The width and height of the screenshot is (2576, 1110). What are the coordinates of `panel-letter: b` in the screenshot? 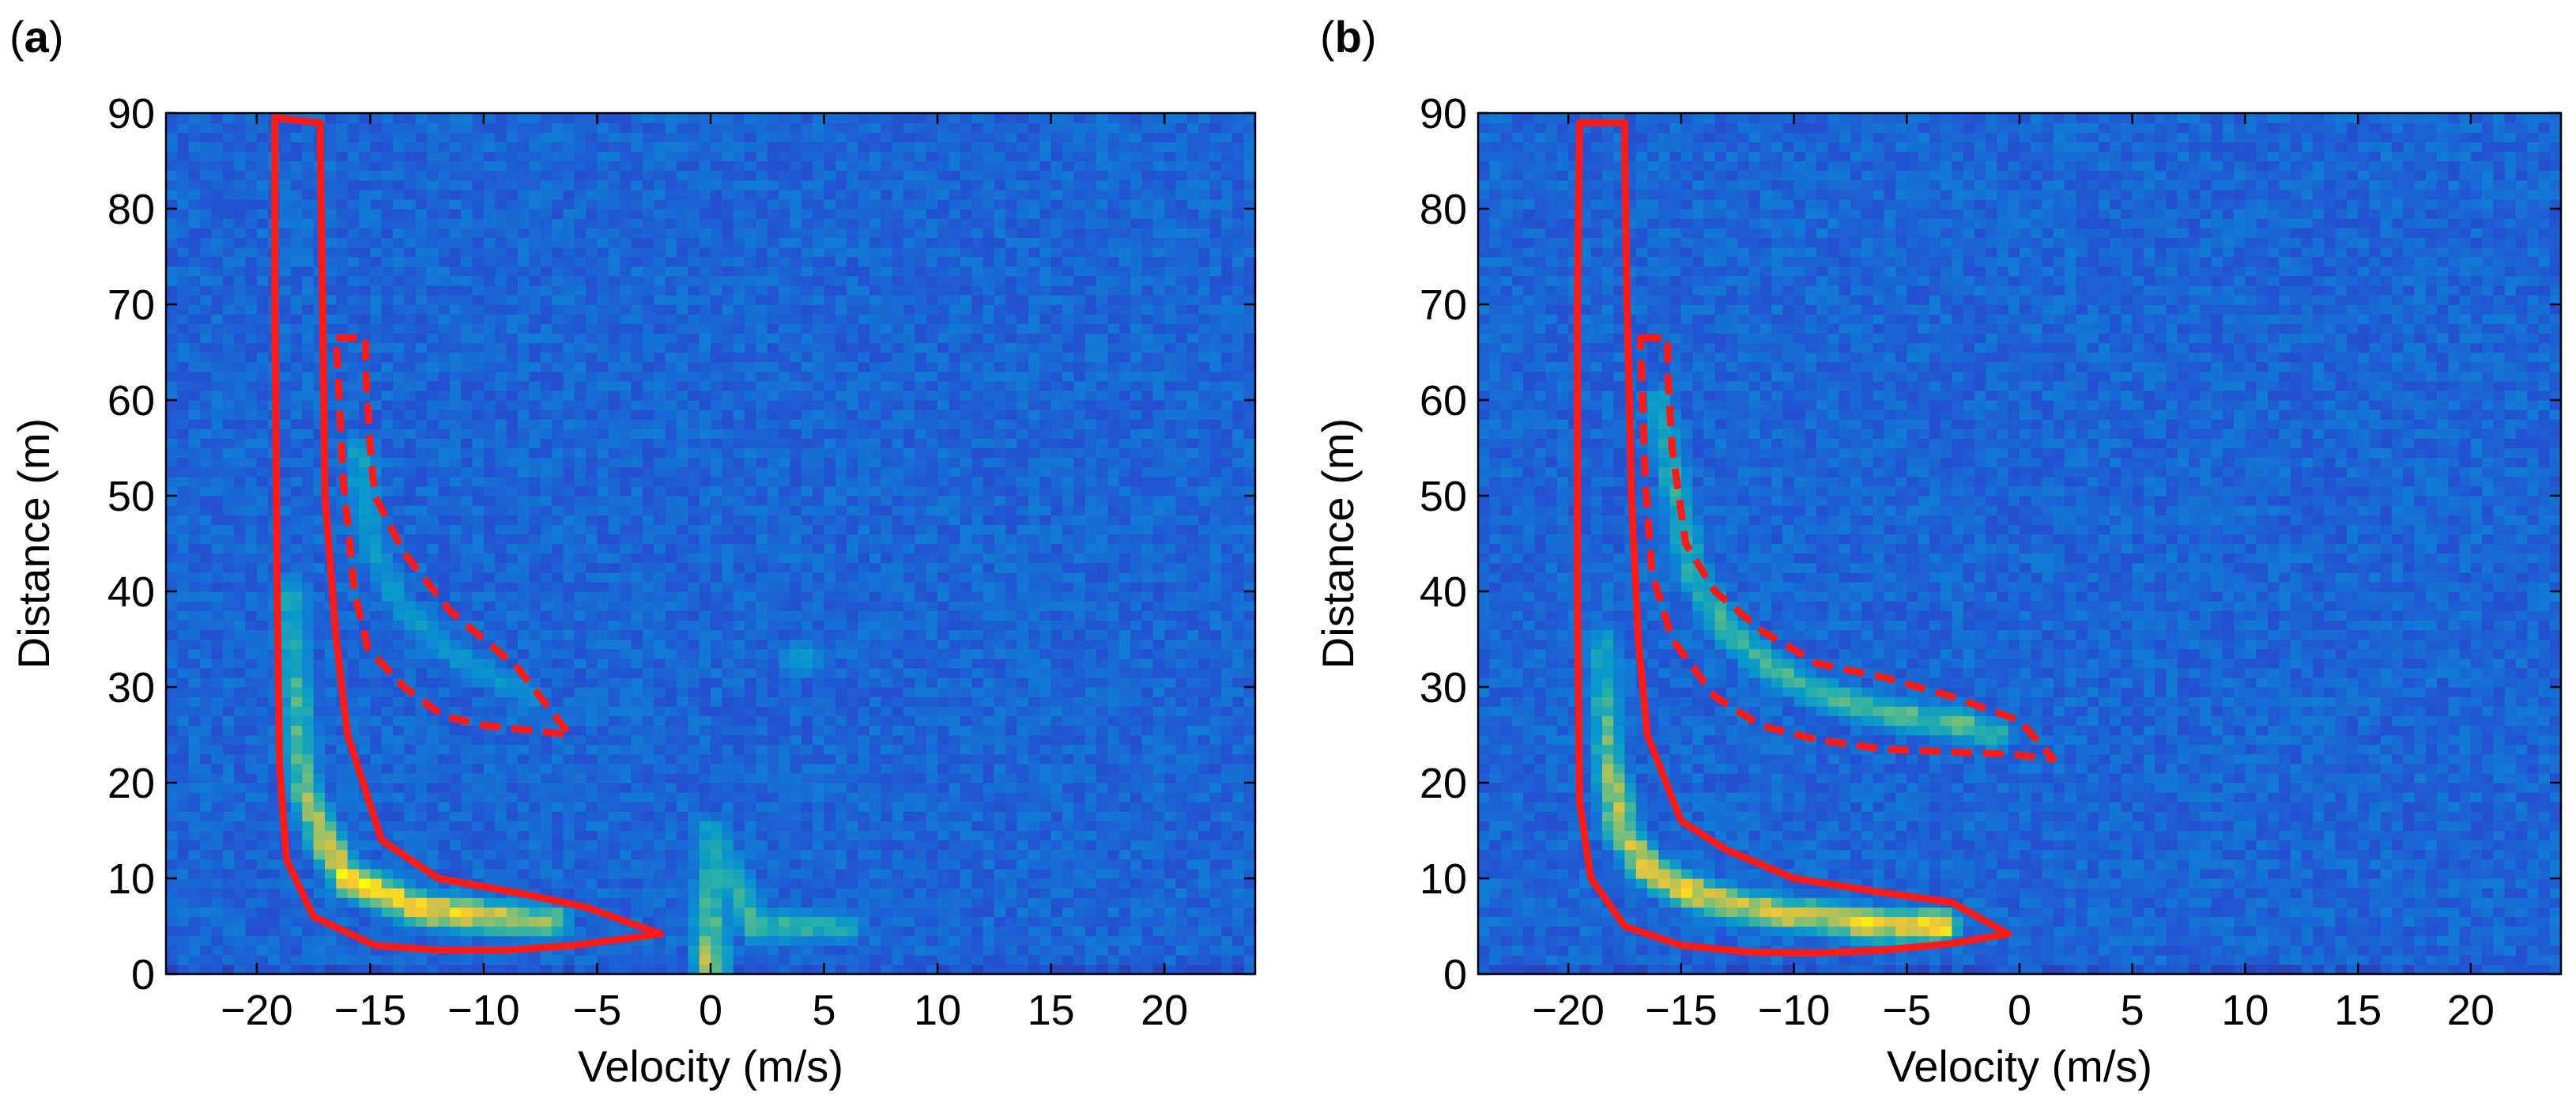 It's located at (1348, 37).